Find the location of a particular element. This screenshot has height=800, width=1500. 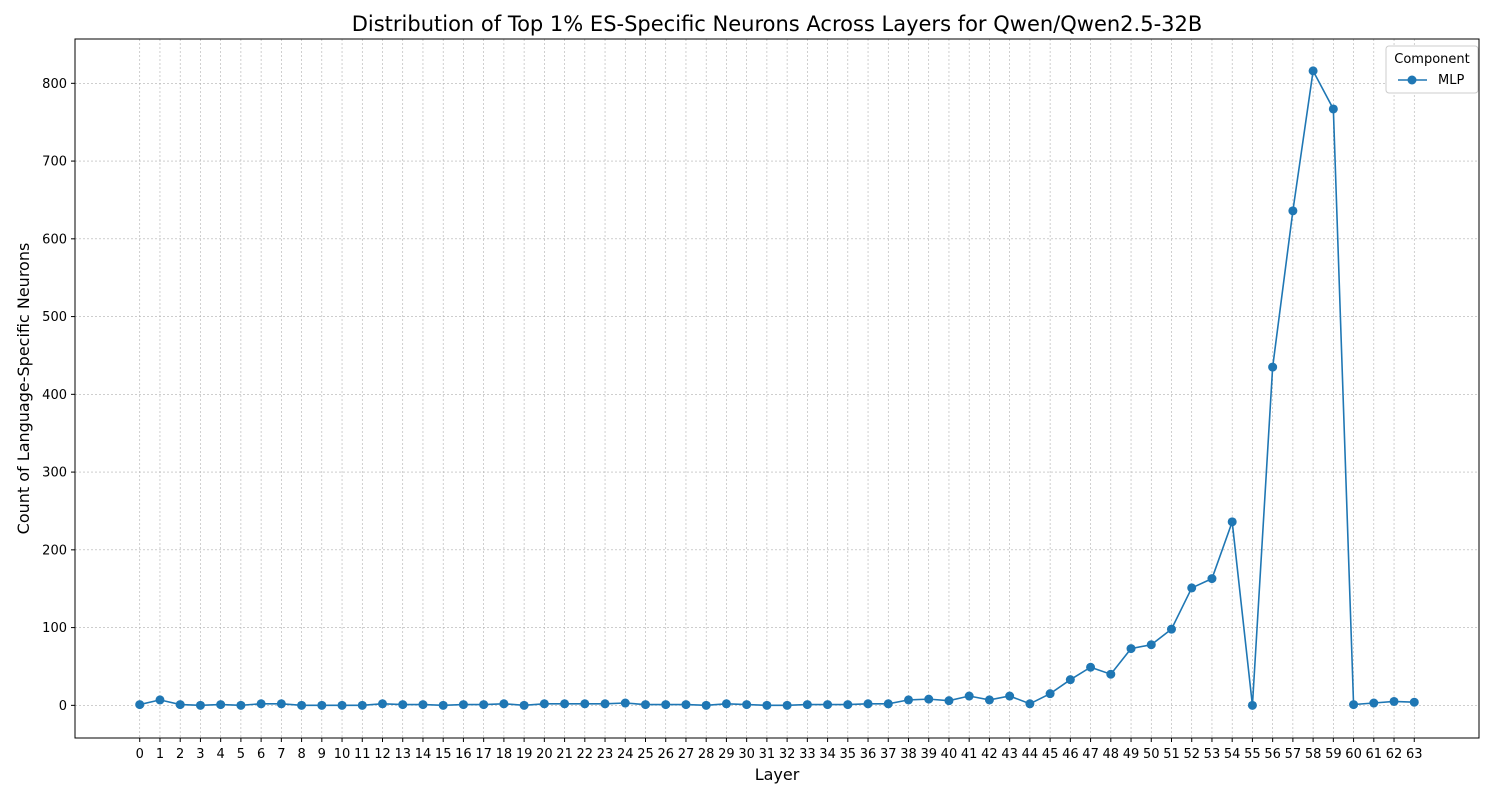

x-tick-label: 37 is located at coordinates (888, 754).